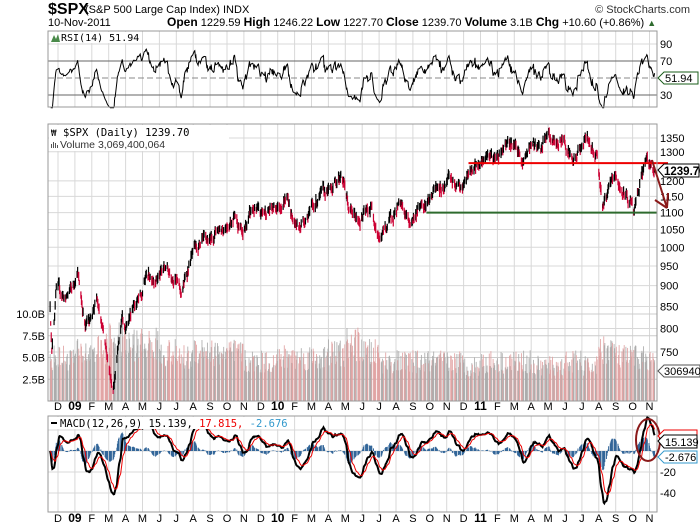  Describe the element at coordinates (666, 45) in the screenshot. I see `rsi-axis-label: 90` at that location.